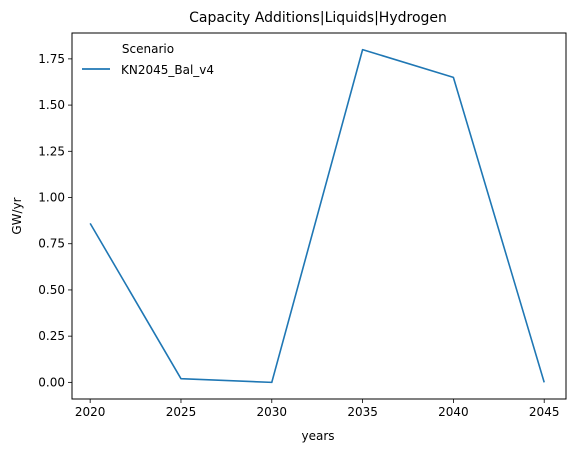 The height and width of the screenshot is (453, 576). I want to click on chart-title: Capacity Additions|Liquids|Hydrogen, so click(318, 18).